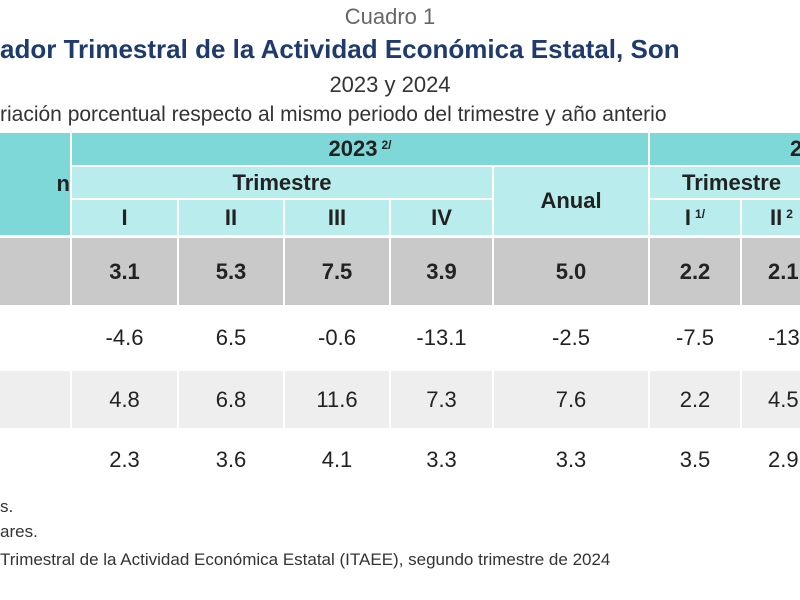  I want to click on quarter-header: II 2, so click(771, 217).